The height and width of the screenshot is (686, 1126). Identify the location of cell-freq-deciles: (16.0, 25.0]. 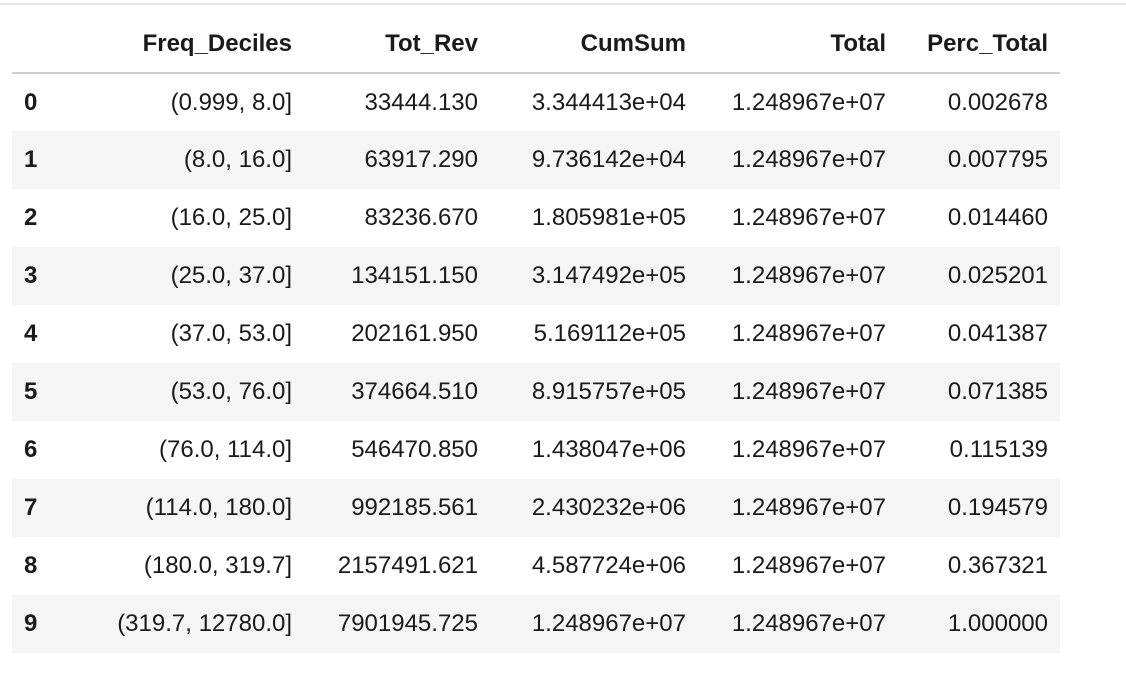
(231, 217).